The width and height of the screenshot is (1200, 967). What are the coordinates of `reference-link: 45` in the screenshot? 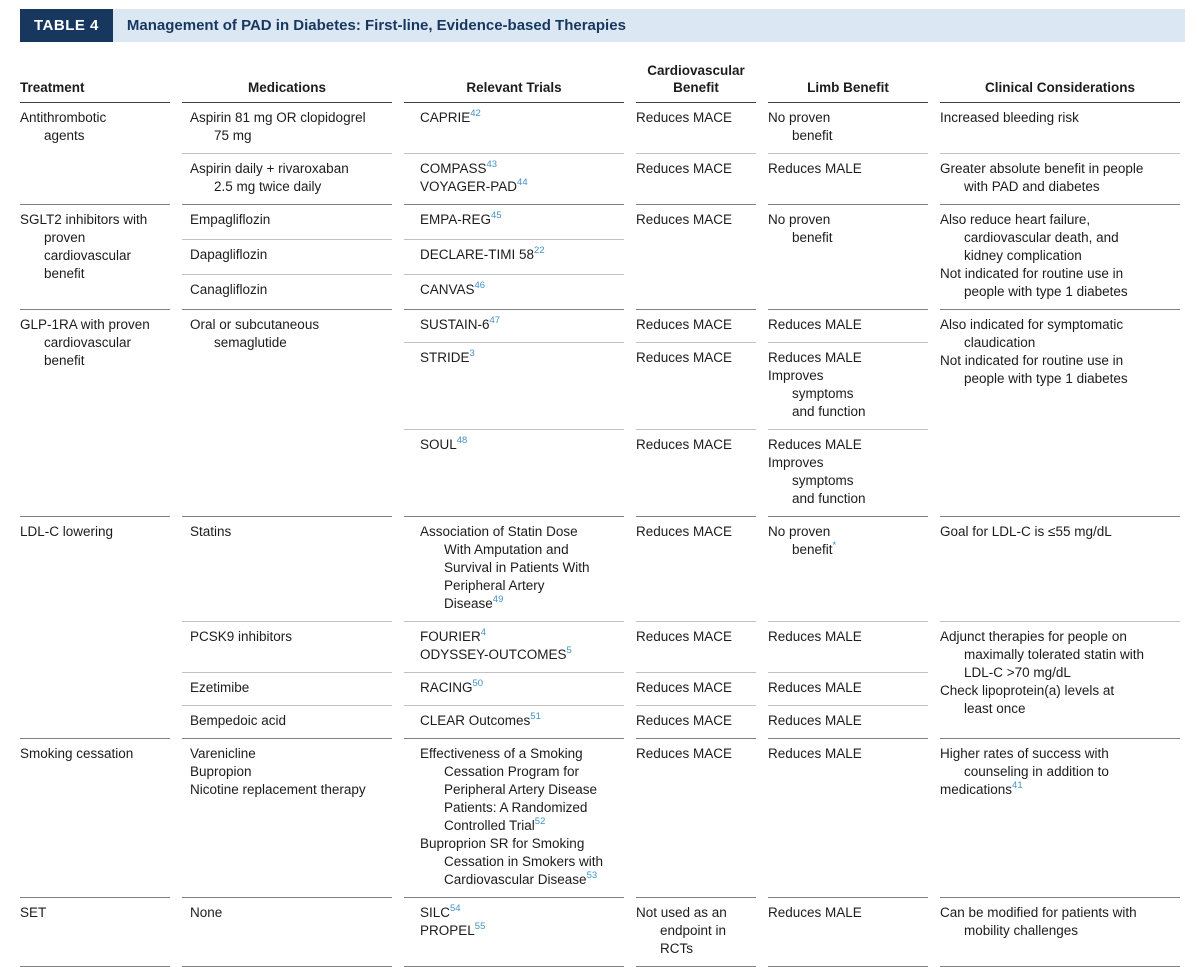 It's located at (496, 215).